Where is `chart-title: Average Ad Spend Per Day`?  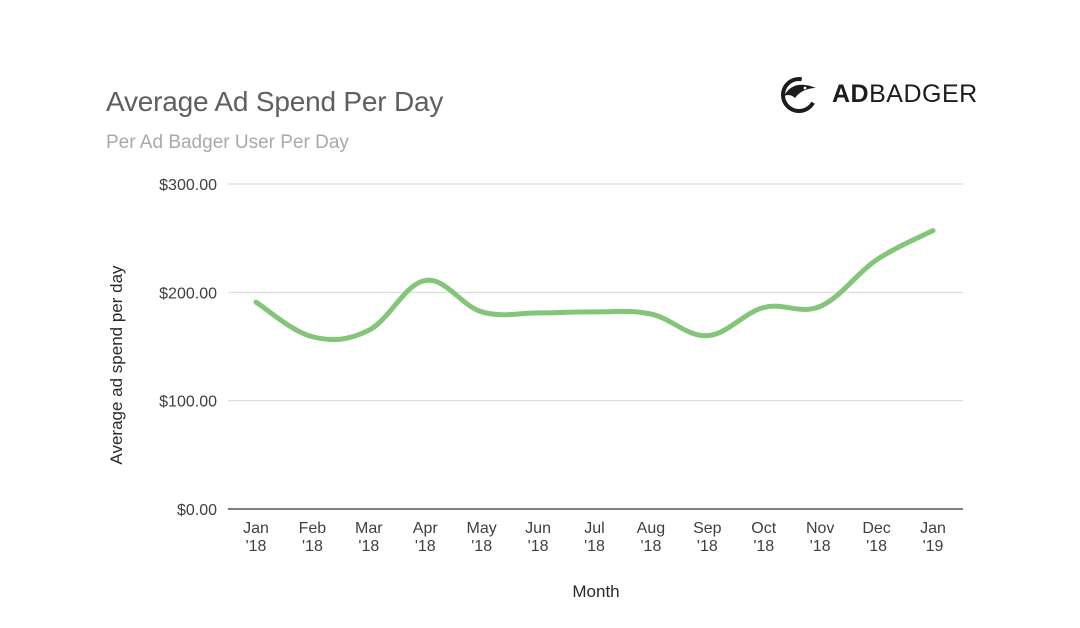 chart-title: Average Ad Spend Per Day is located at coordinates (275, 101).